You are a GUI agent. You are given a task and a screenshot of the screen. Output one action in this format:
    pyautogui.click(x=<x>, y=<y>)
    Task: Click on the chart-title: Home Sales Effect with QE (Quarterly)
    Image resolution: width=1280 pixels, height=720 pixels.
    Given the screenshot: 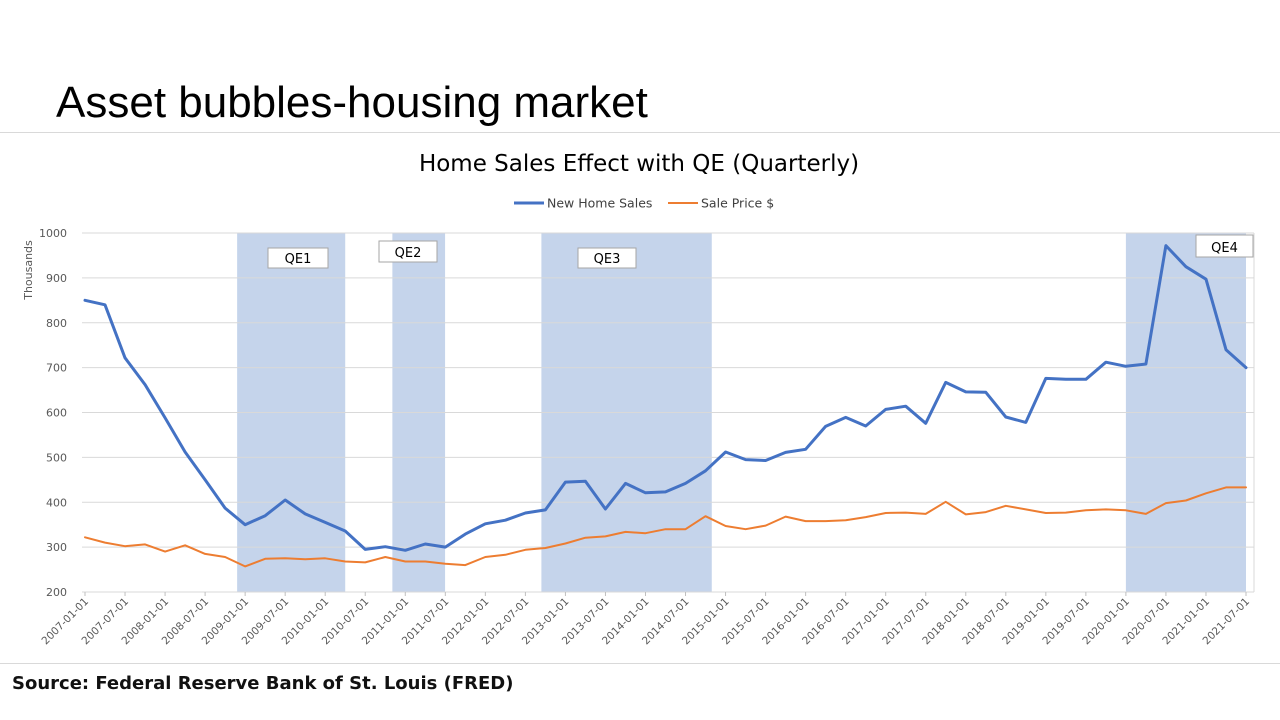 What is the action you would take?
    pyautogui.click(x=639, y=164)
    